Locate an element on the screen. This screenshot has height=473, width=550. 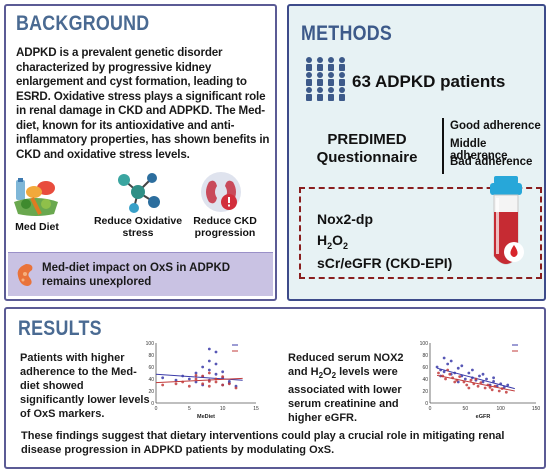
methods-title: METHODS is located at coordinates (347, 33).